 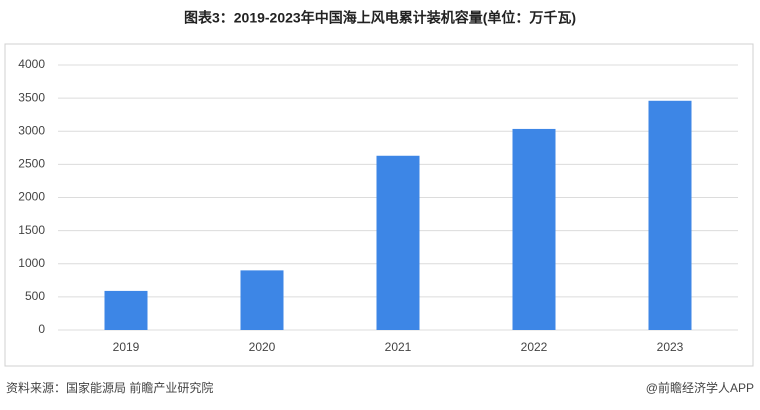 I want to click on x-tick-label: 2023, so click(x=670, y=347).